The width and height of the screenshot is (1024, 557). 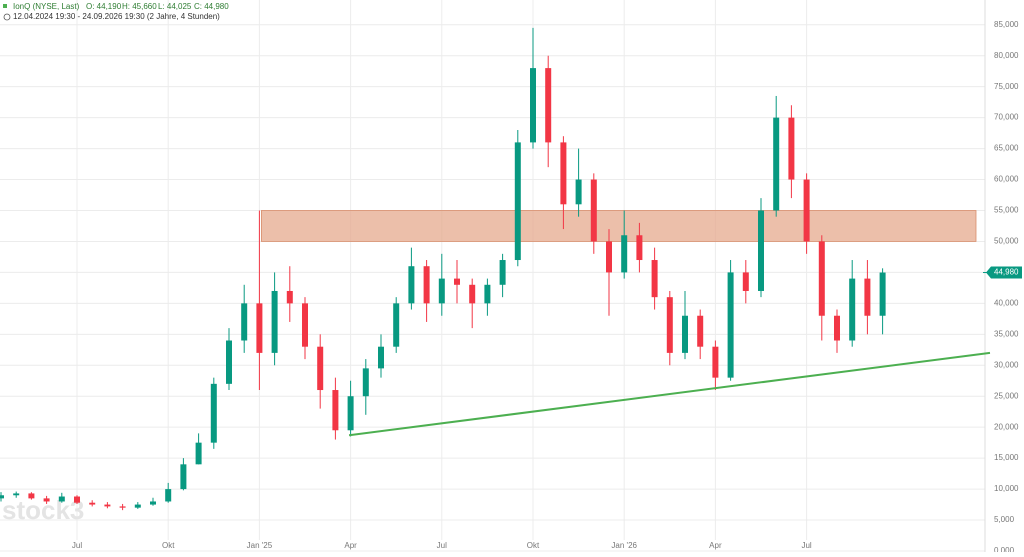 I want to click on last-price-label: 44,980, so click(x=1006, y=272).